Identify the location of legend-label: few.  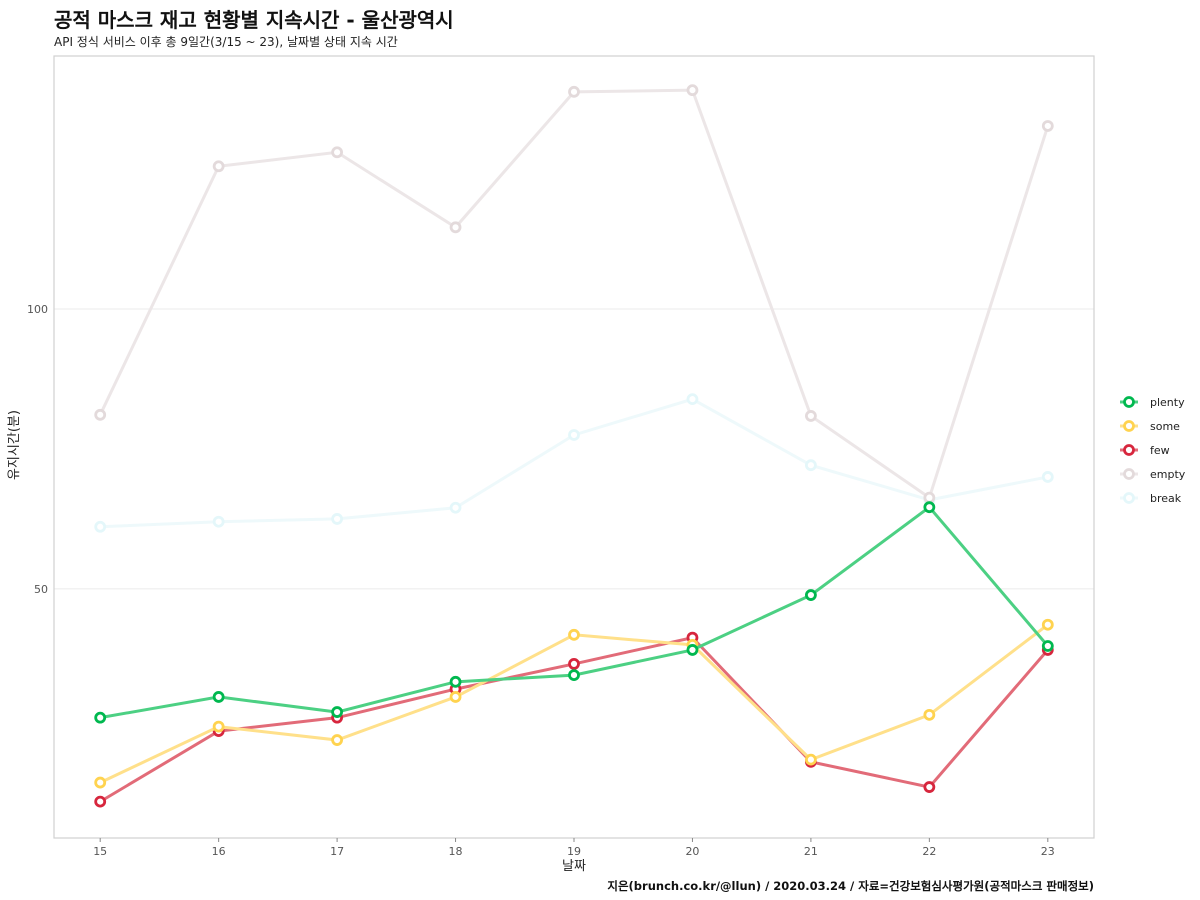
(1160, 450).